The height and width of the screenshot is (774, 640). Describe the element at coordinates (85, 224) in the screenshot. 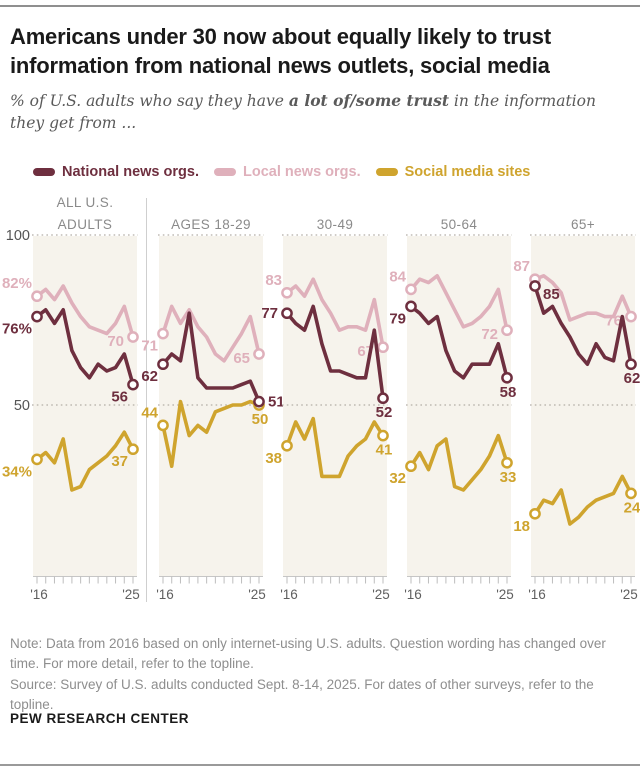

I see `panel-header: ADULTS` at that location.